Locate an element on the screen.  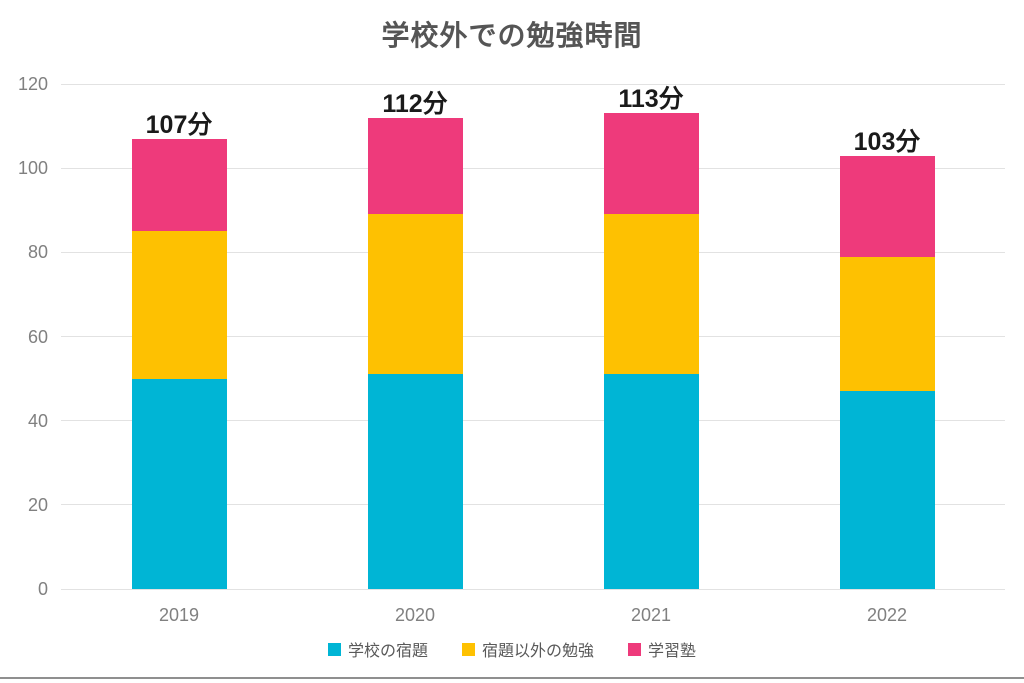
gridline-y100 is located at coordinates (533, 168).